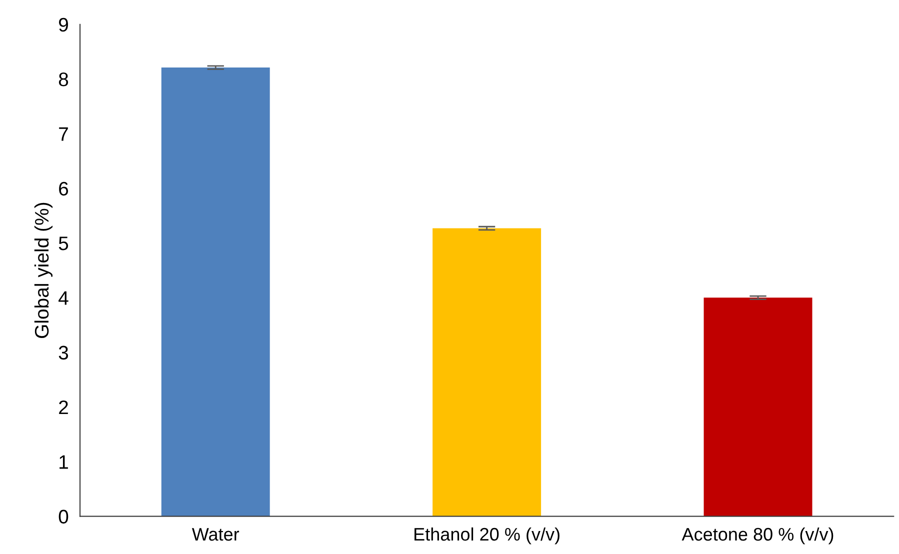 This screenshot has height=554, width=899. Describe the element at coordinates (63, 134) in the screenshot. I see `y-tick-label: 7` at that location.